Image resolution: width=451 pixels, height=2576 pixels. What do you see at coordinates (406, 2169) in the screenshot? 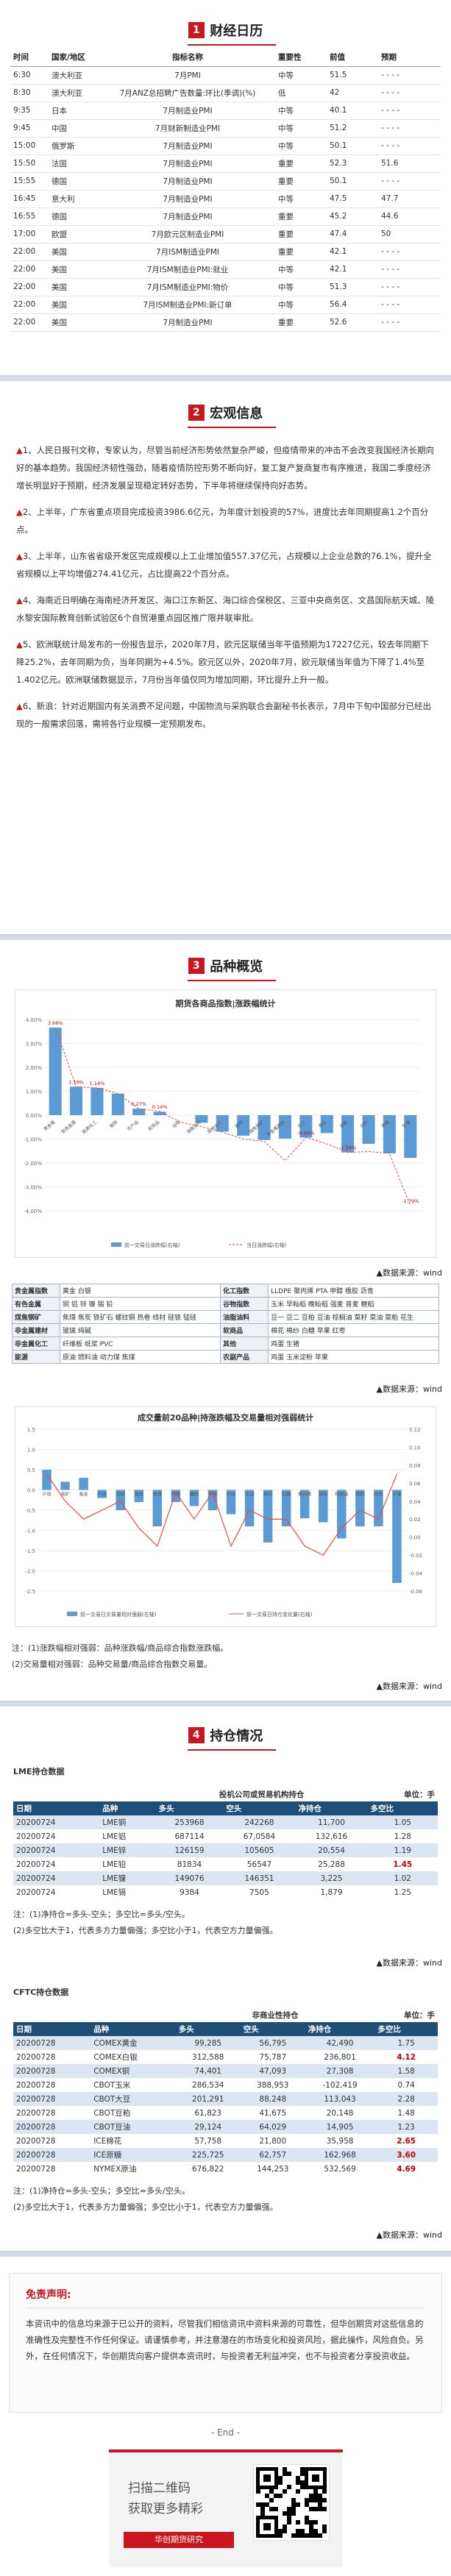
I see `cftc-cell: 4.69` at bounding box center [406, 2169].